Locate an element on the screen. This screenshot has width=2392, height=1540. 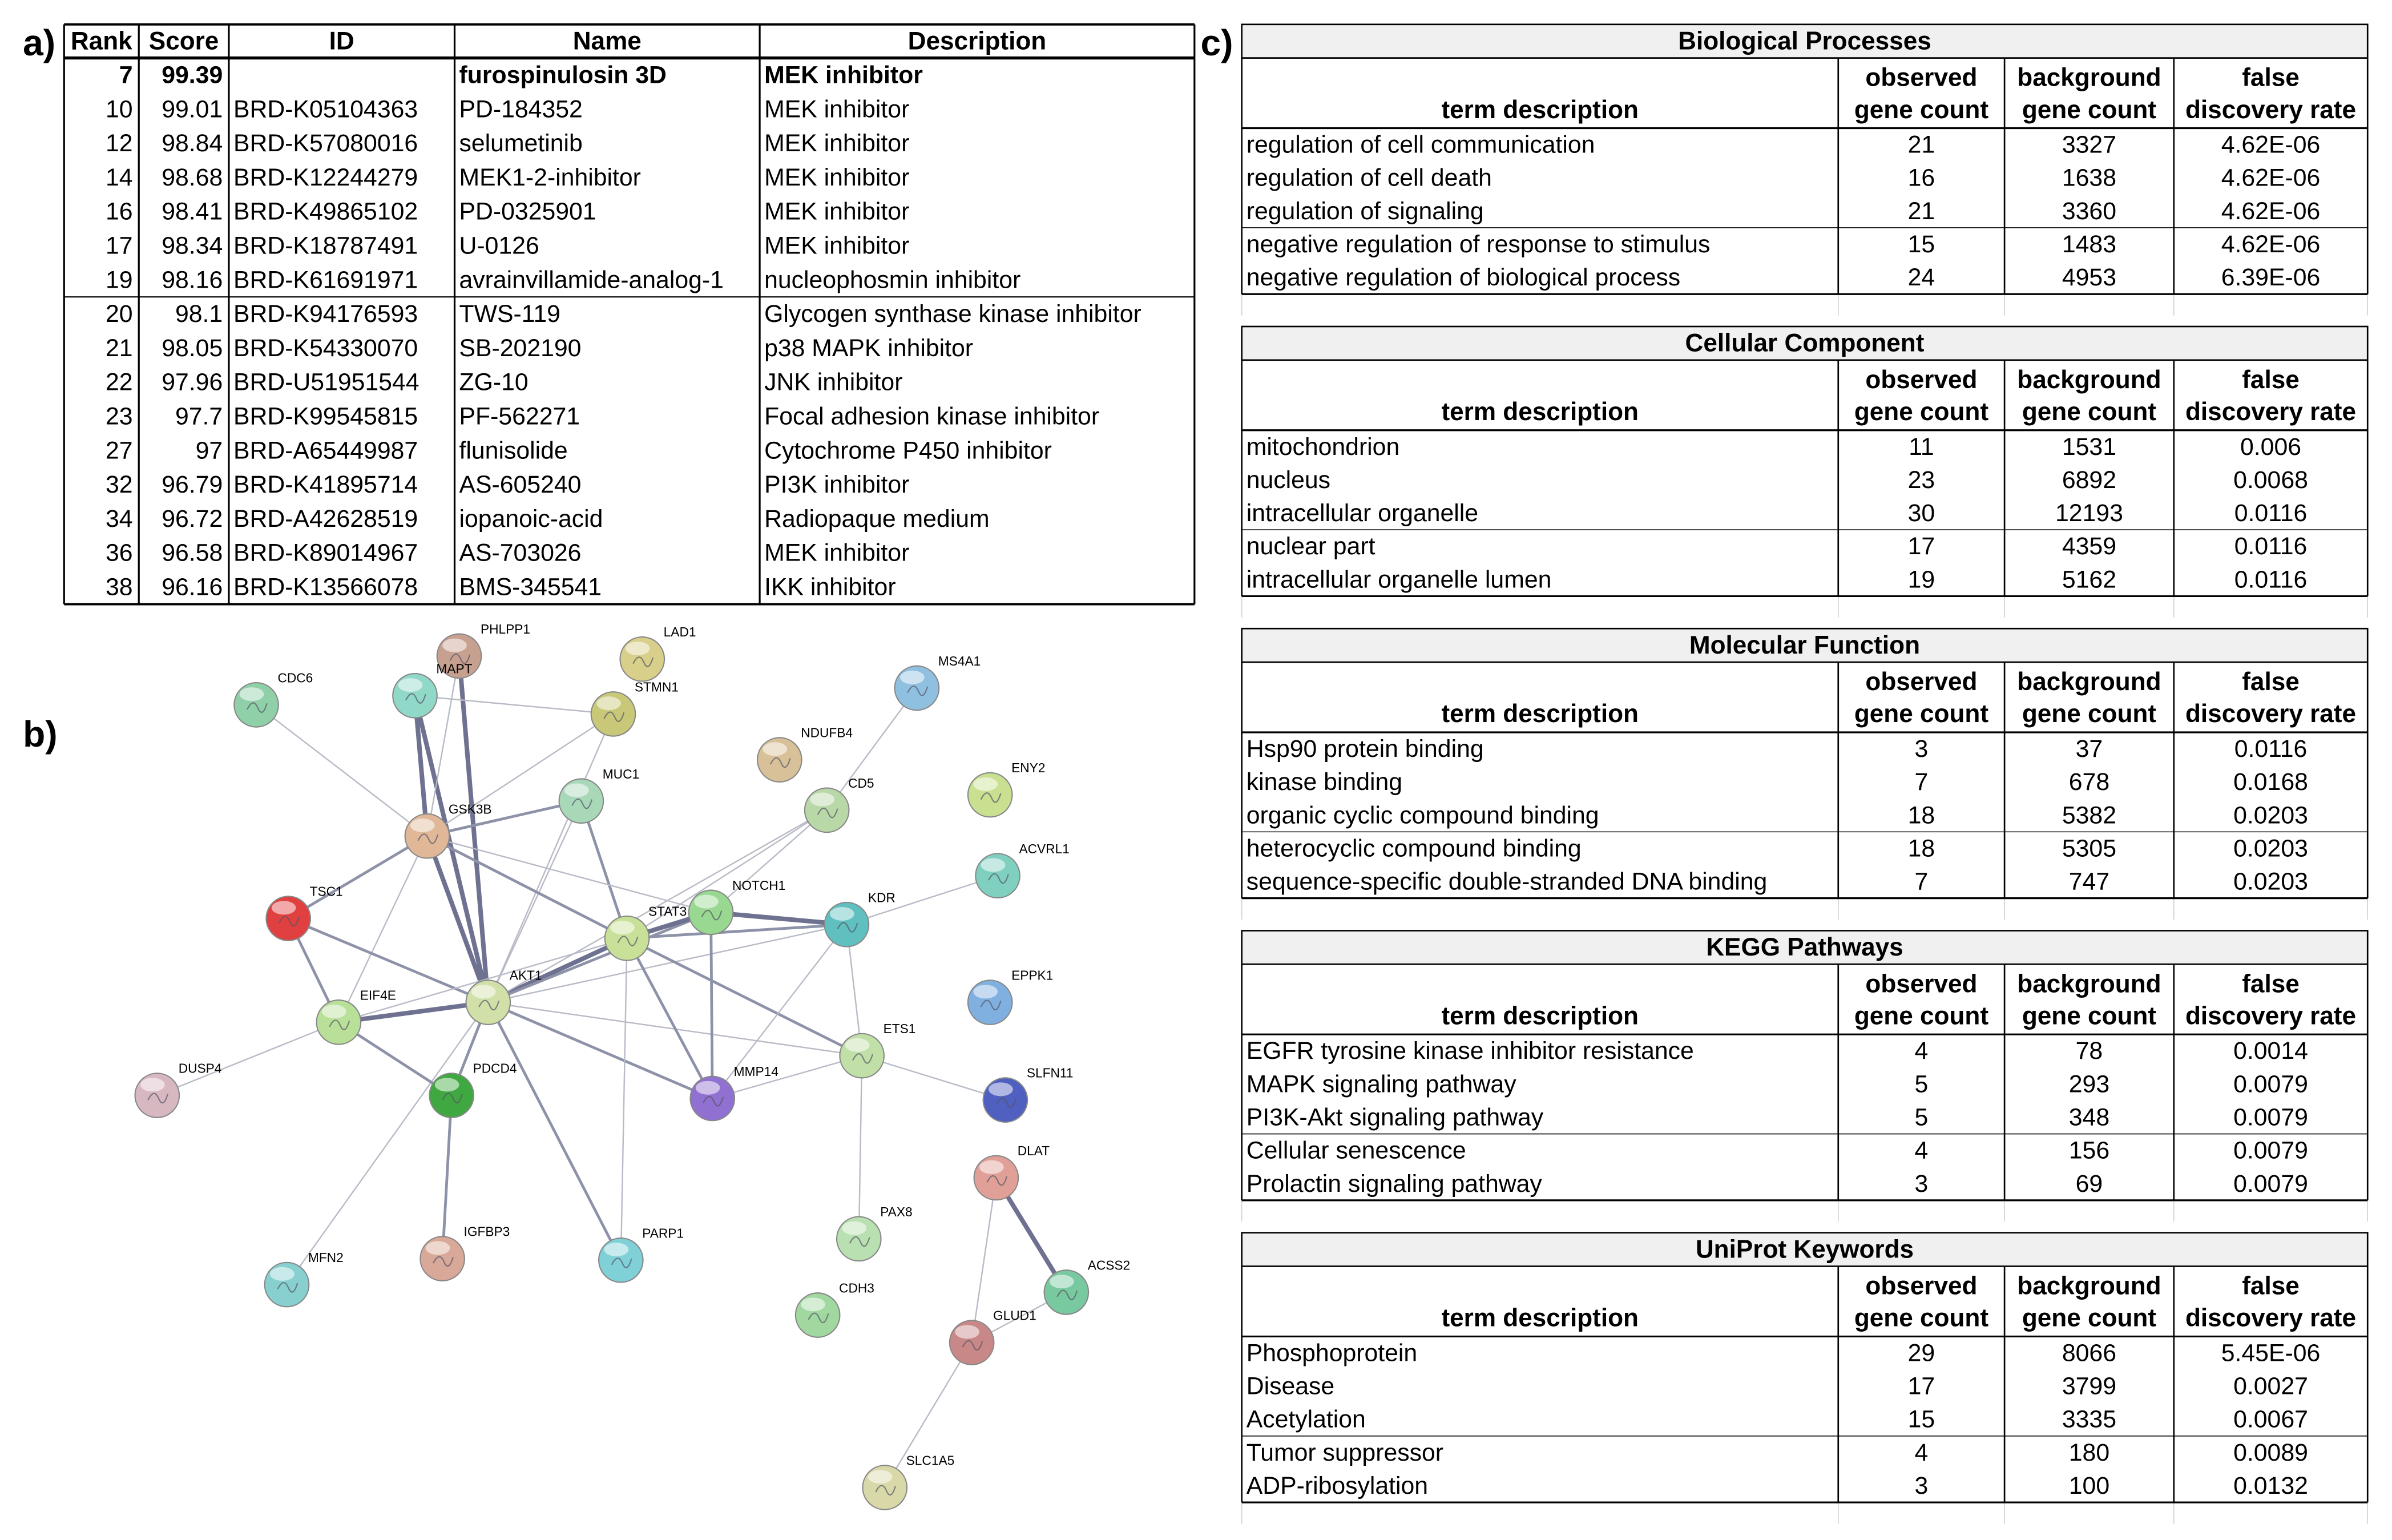
table-cell: 0.006 is located at coordinates (2270, 447).